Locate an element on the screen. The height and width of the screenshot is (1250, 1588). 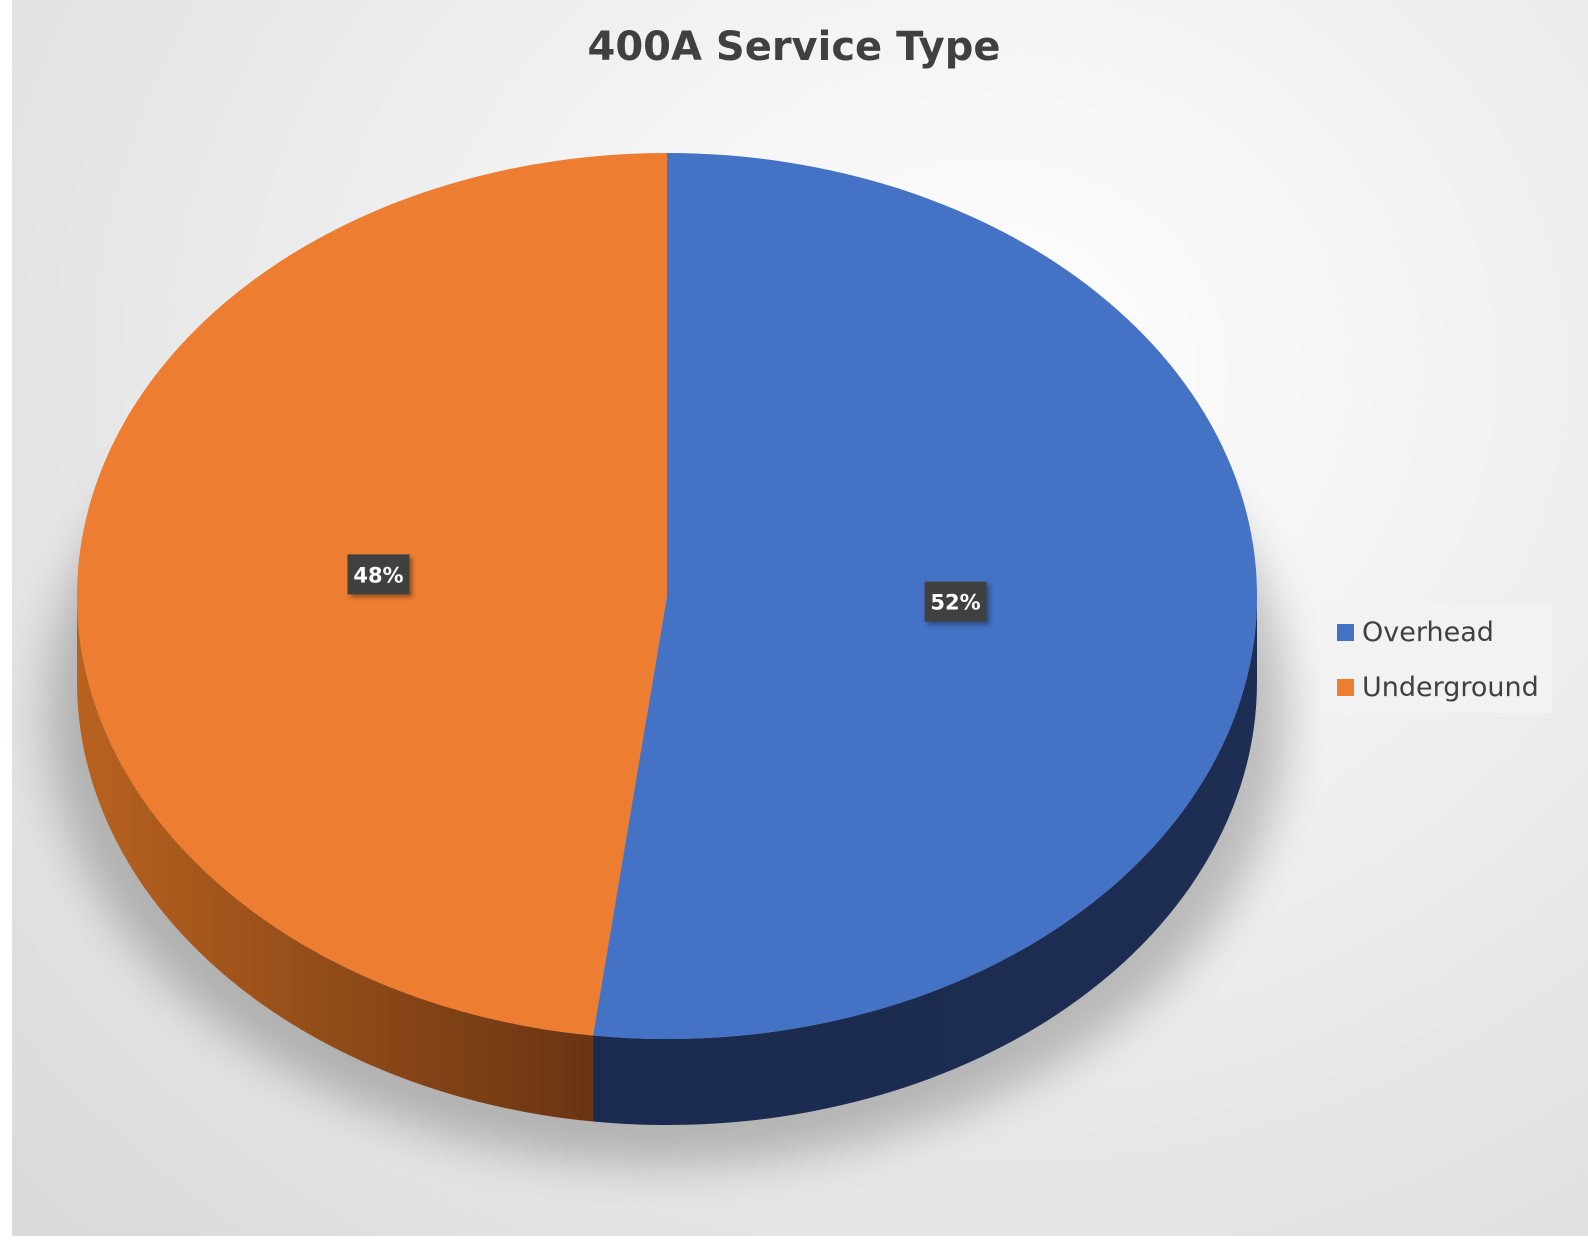
legend-label: Overhead is located at coordinates (1428, 632).